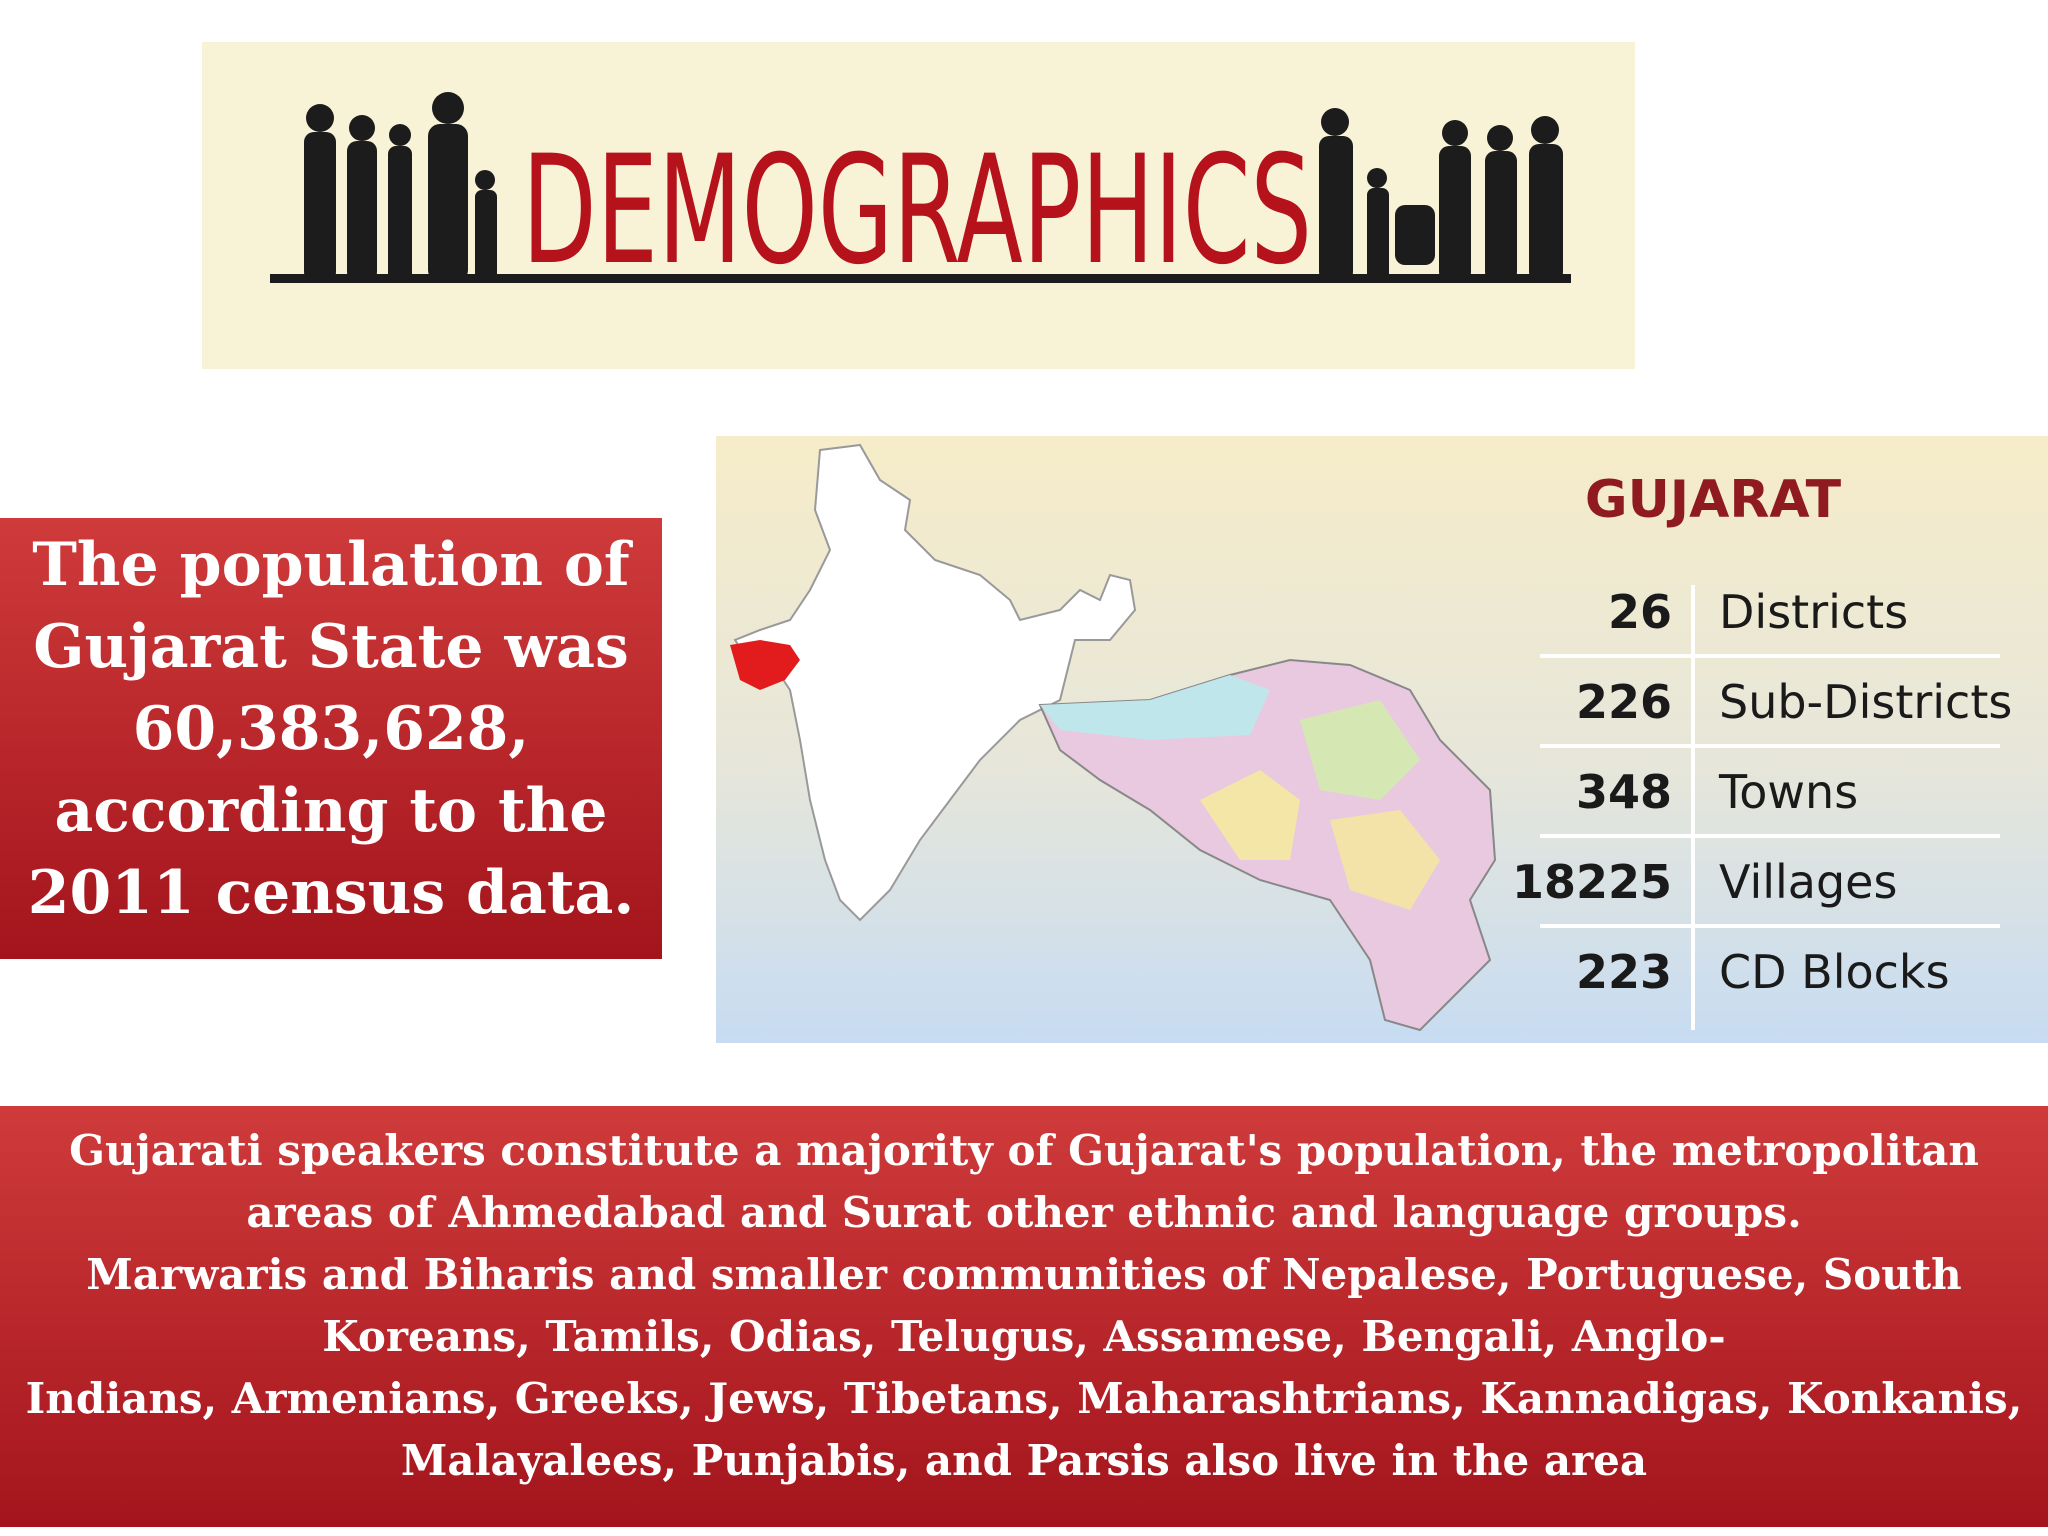 This screenshot has width=2048, height=1536. I want to click on population-line: Gujarat State was, so click(331, 647).